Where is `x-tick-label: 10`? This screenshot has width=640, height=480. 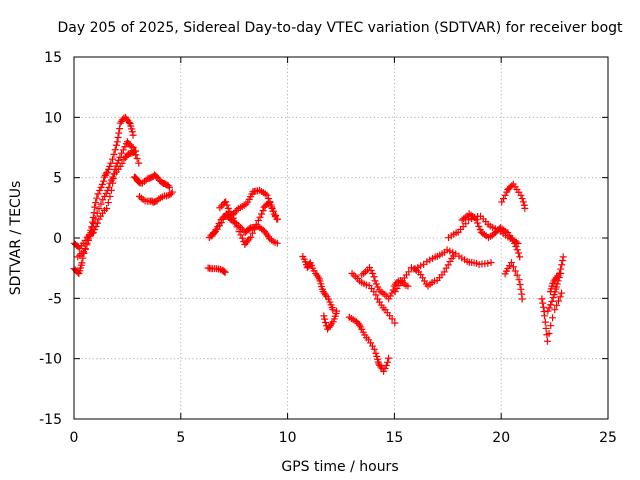
x-tick-label: 10 is located at coordinates (288, 438).